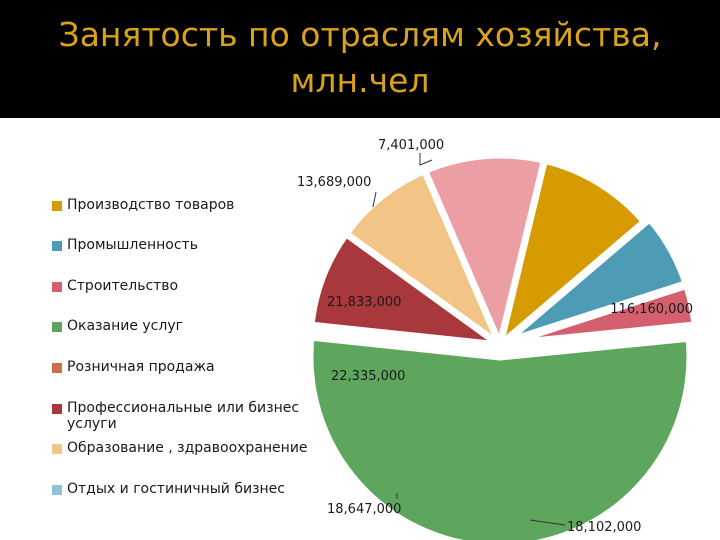  I want to click on chart-title-line-2: млн.чел, so click(360, 80).